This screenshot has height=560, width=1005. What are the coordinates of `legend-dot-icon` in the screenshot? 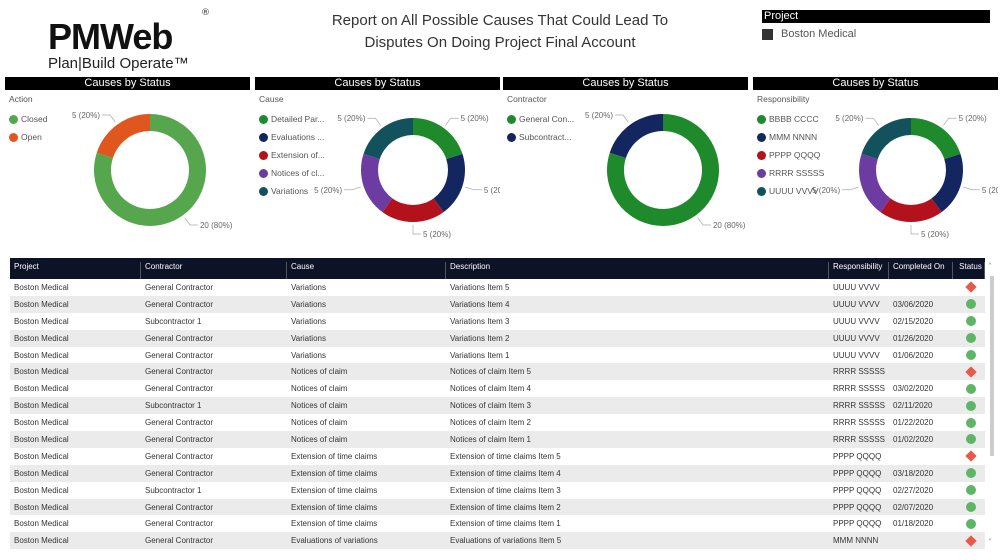 It's located at (263, 155).